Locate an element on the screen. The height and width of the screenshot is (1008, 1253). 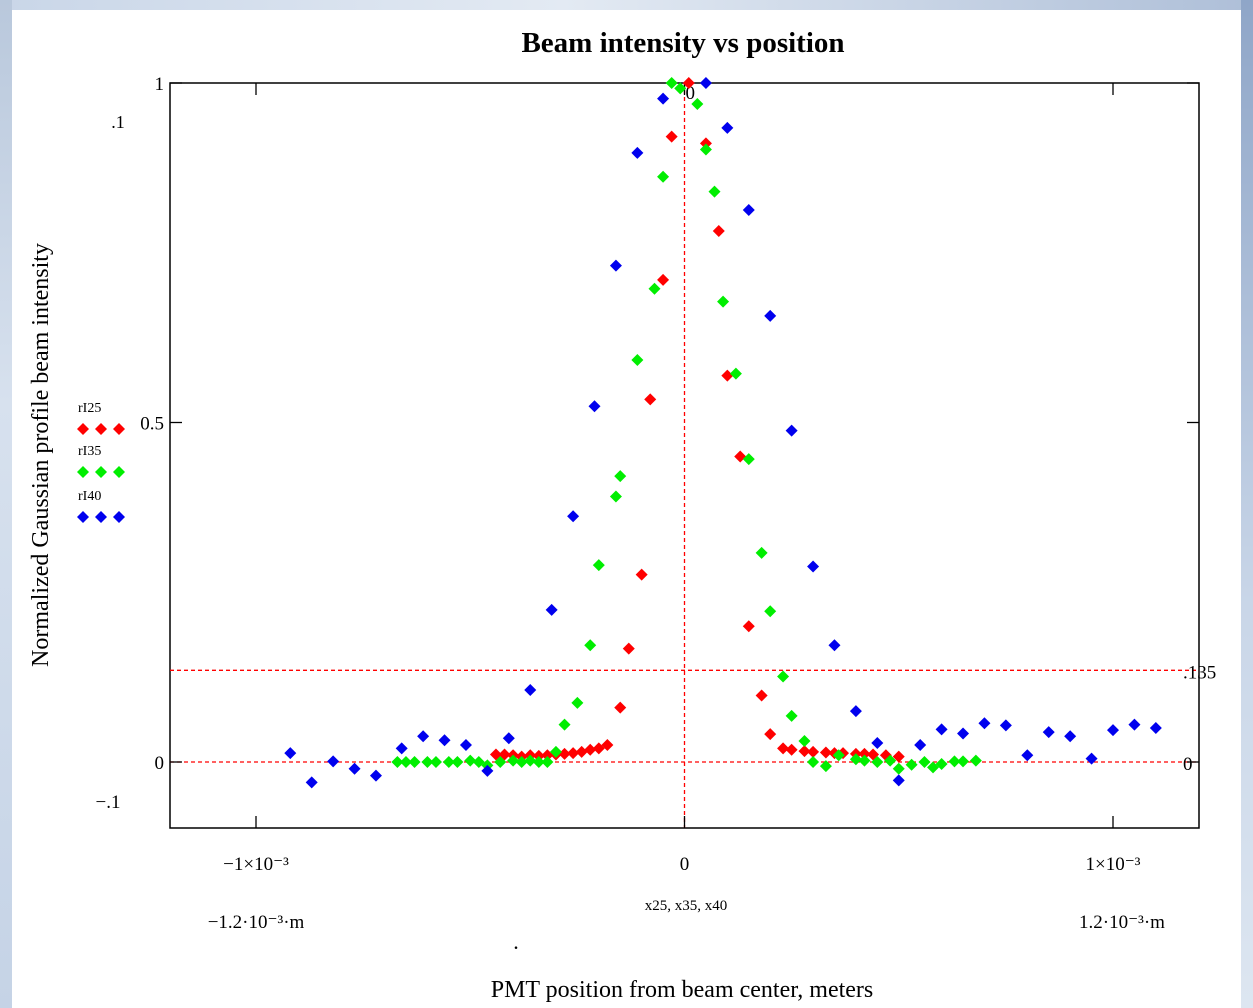
legend-label-rI35: rI35 is located at coordinates (89, 451).